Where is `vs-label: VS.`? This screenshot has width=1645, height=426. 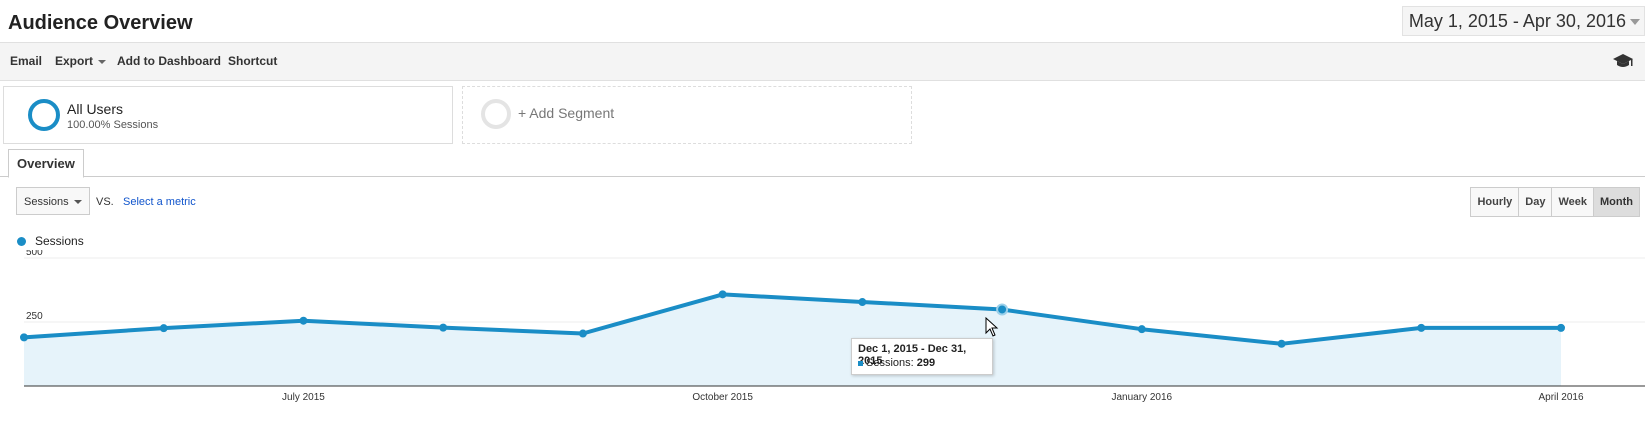 vs-label: VS. is located at coordinates (105, 202).